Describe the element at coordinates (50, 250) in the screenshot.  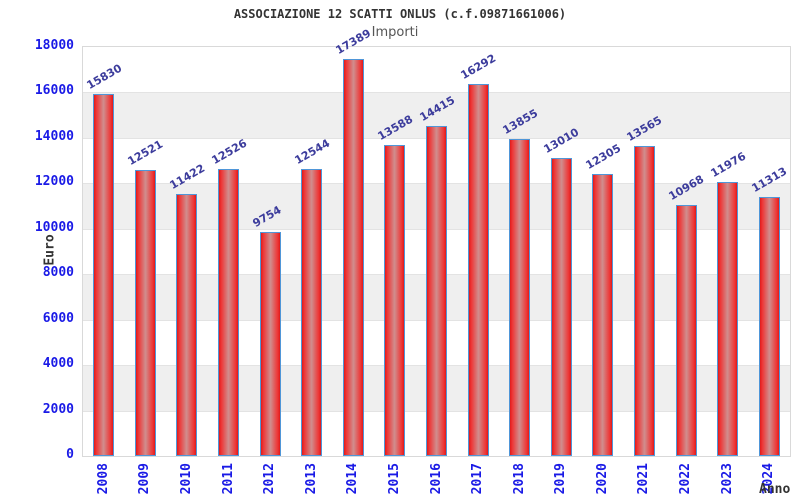
I see `y-axis-title: Euro` at that location.